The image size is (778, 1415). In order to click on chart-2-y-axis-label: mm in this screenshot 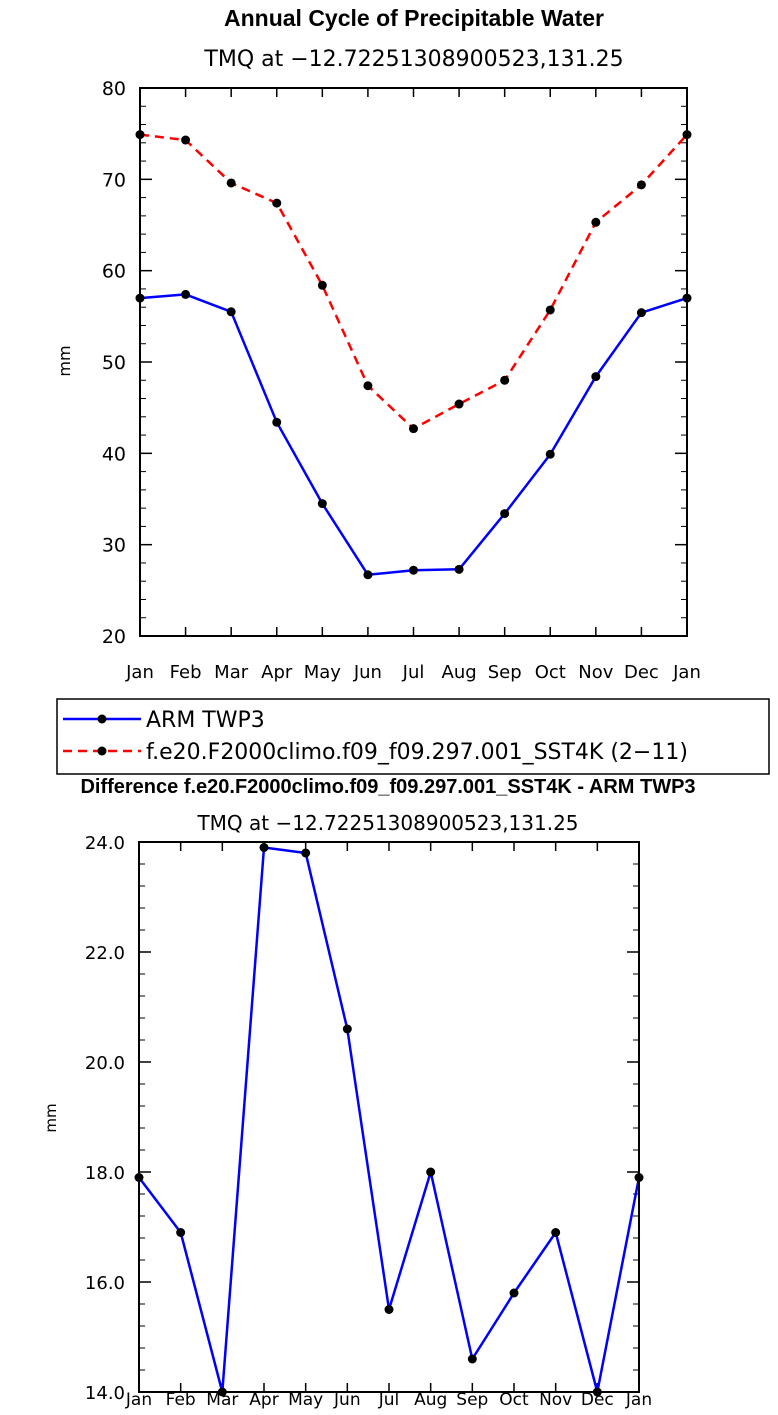, I will do `click(51, 1117)`.